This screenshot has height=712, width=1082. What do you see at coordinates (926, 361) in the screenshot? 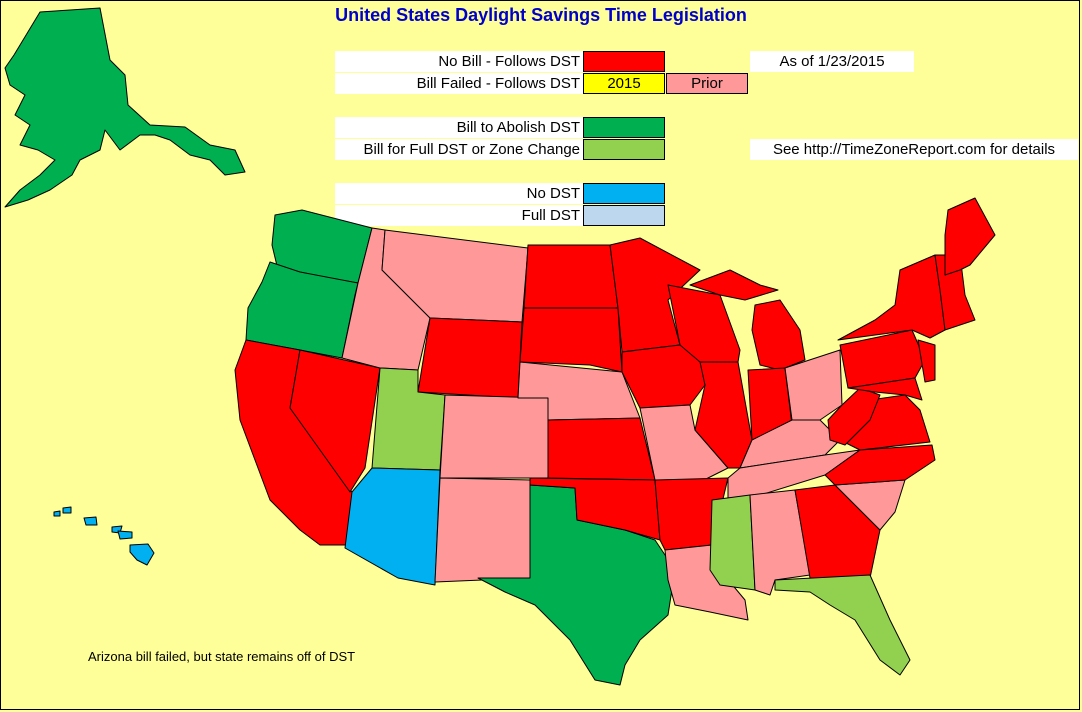
I see `state-NJ` at bounding box center [926, 361].